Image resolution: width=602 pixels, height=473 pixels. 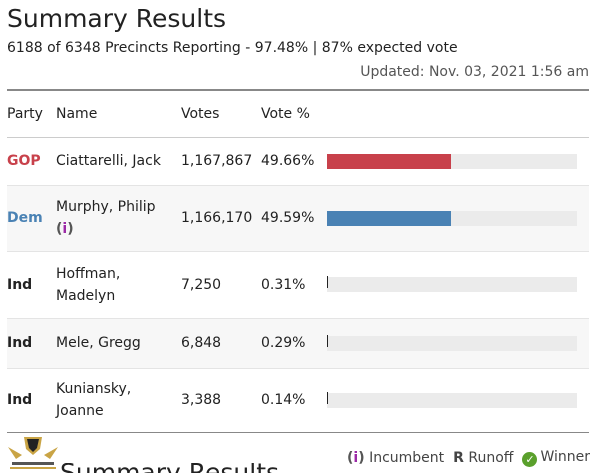 I want to click on legend-winner: ✓ Winner, so click(x=556, y=458).